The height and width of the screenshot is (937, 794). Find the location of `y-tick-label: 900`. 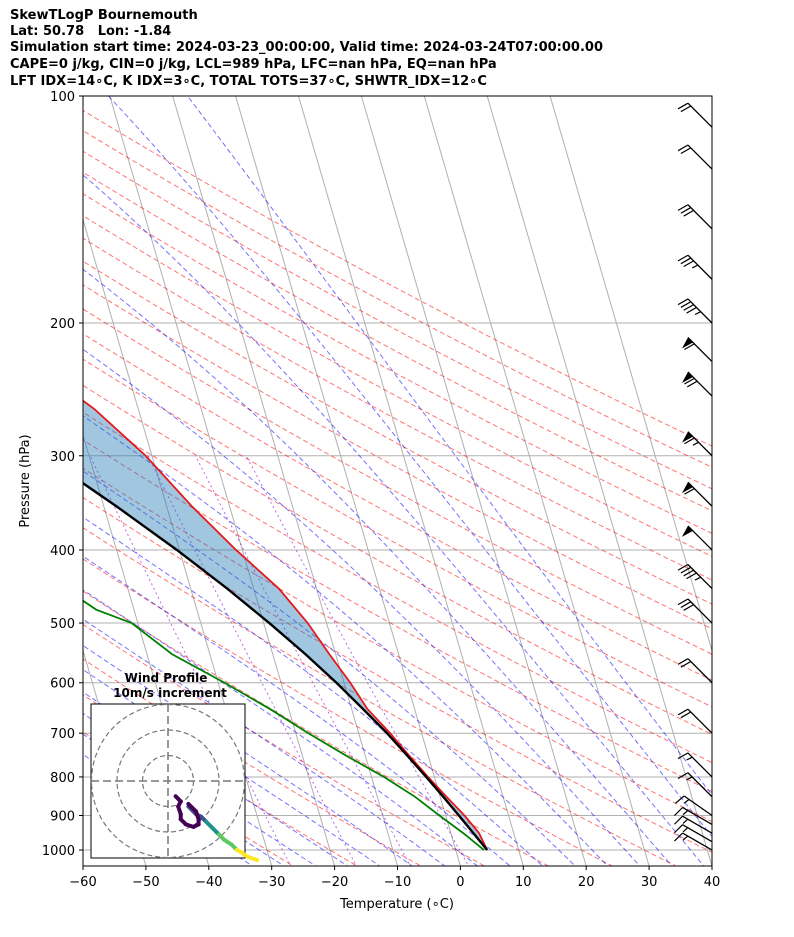

y-tick-label: 900 is located at coordinates (62, 817).